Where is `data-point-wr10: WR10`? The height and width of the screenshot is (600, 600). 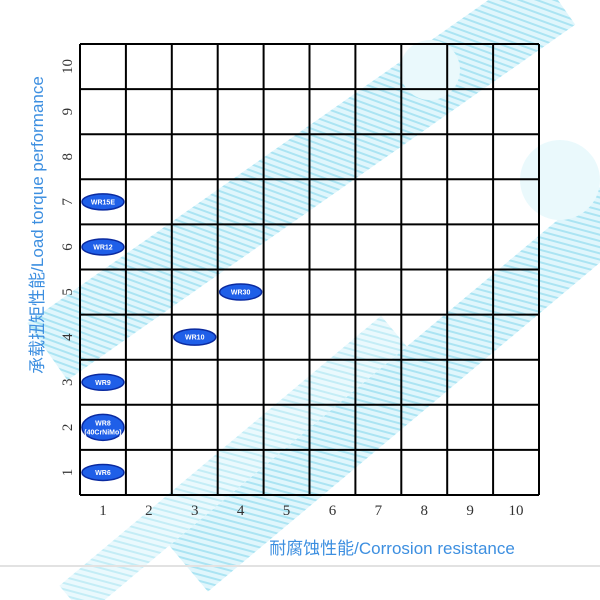 data-point-wr10: WR10 is located at coordinates (195, 337).